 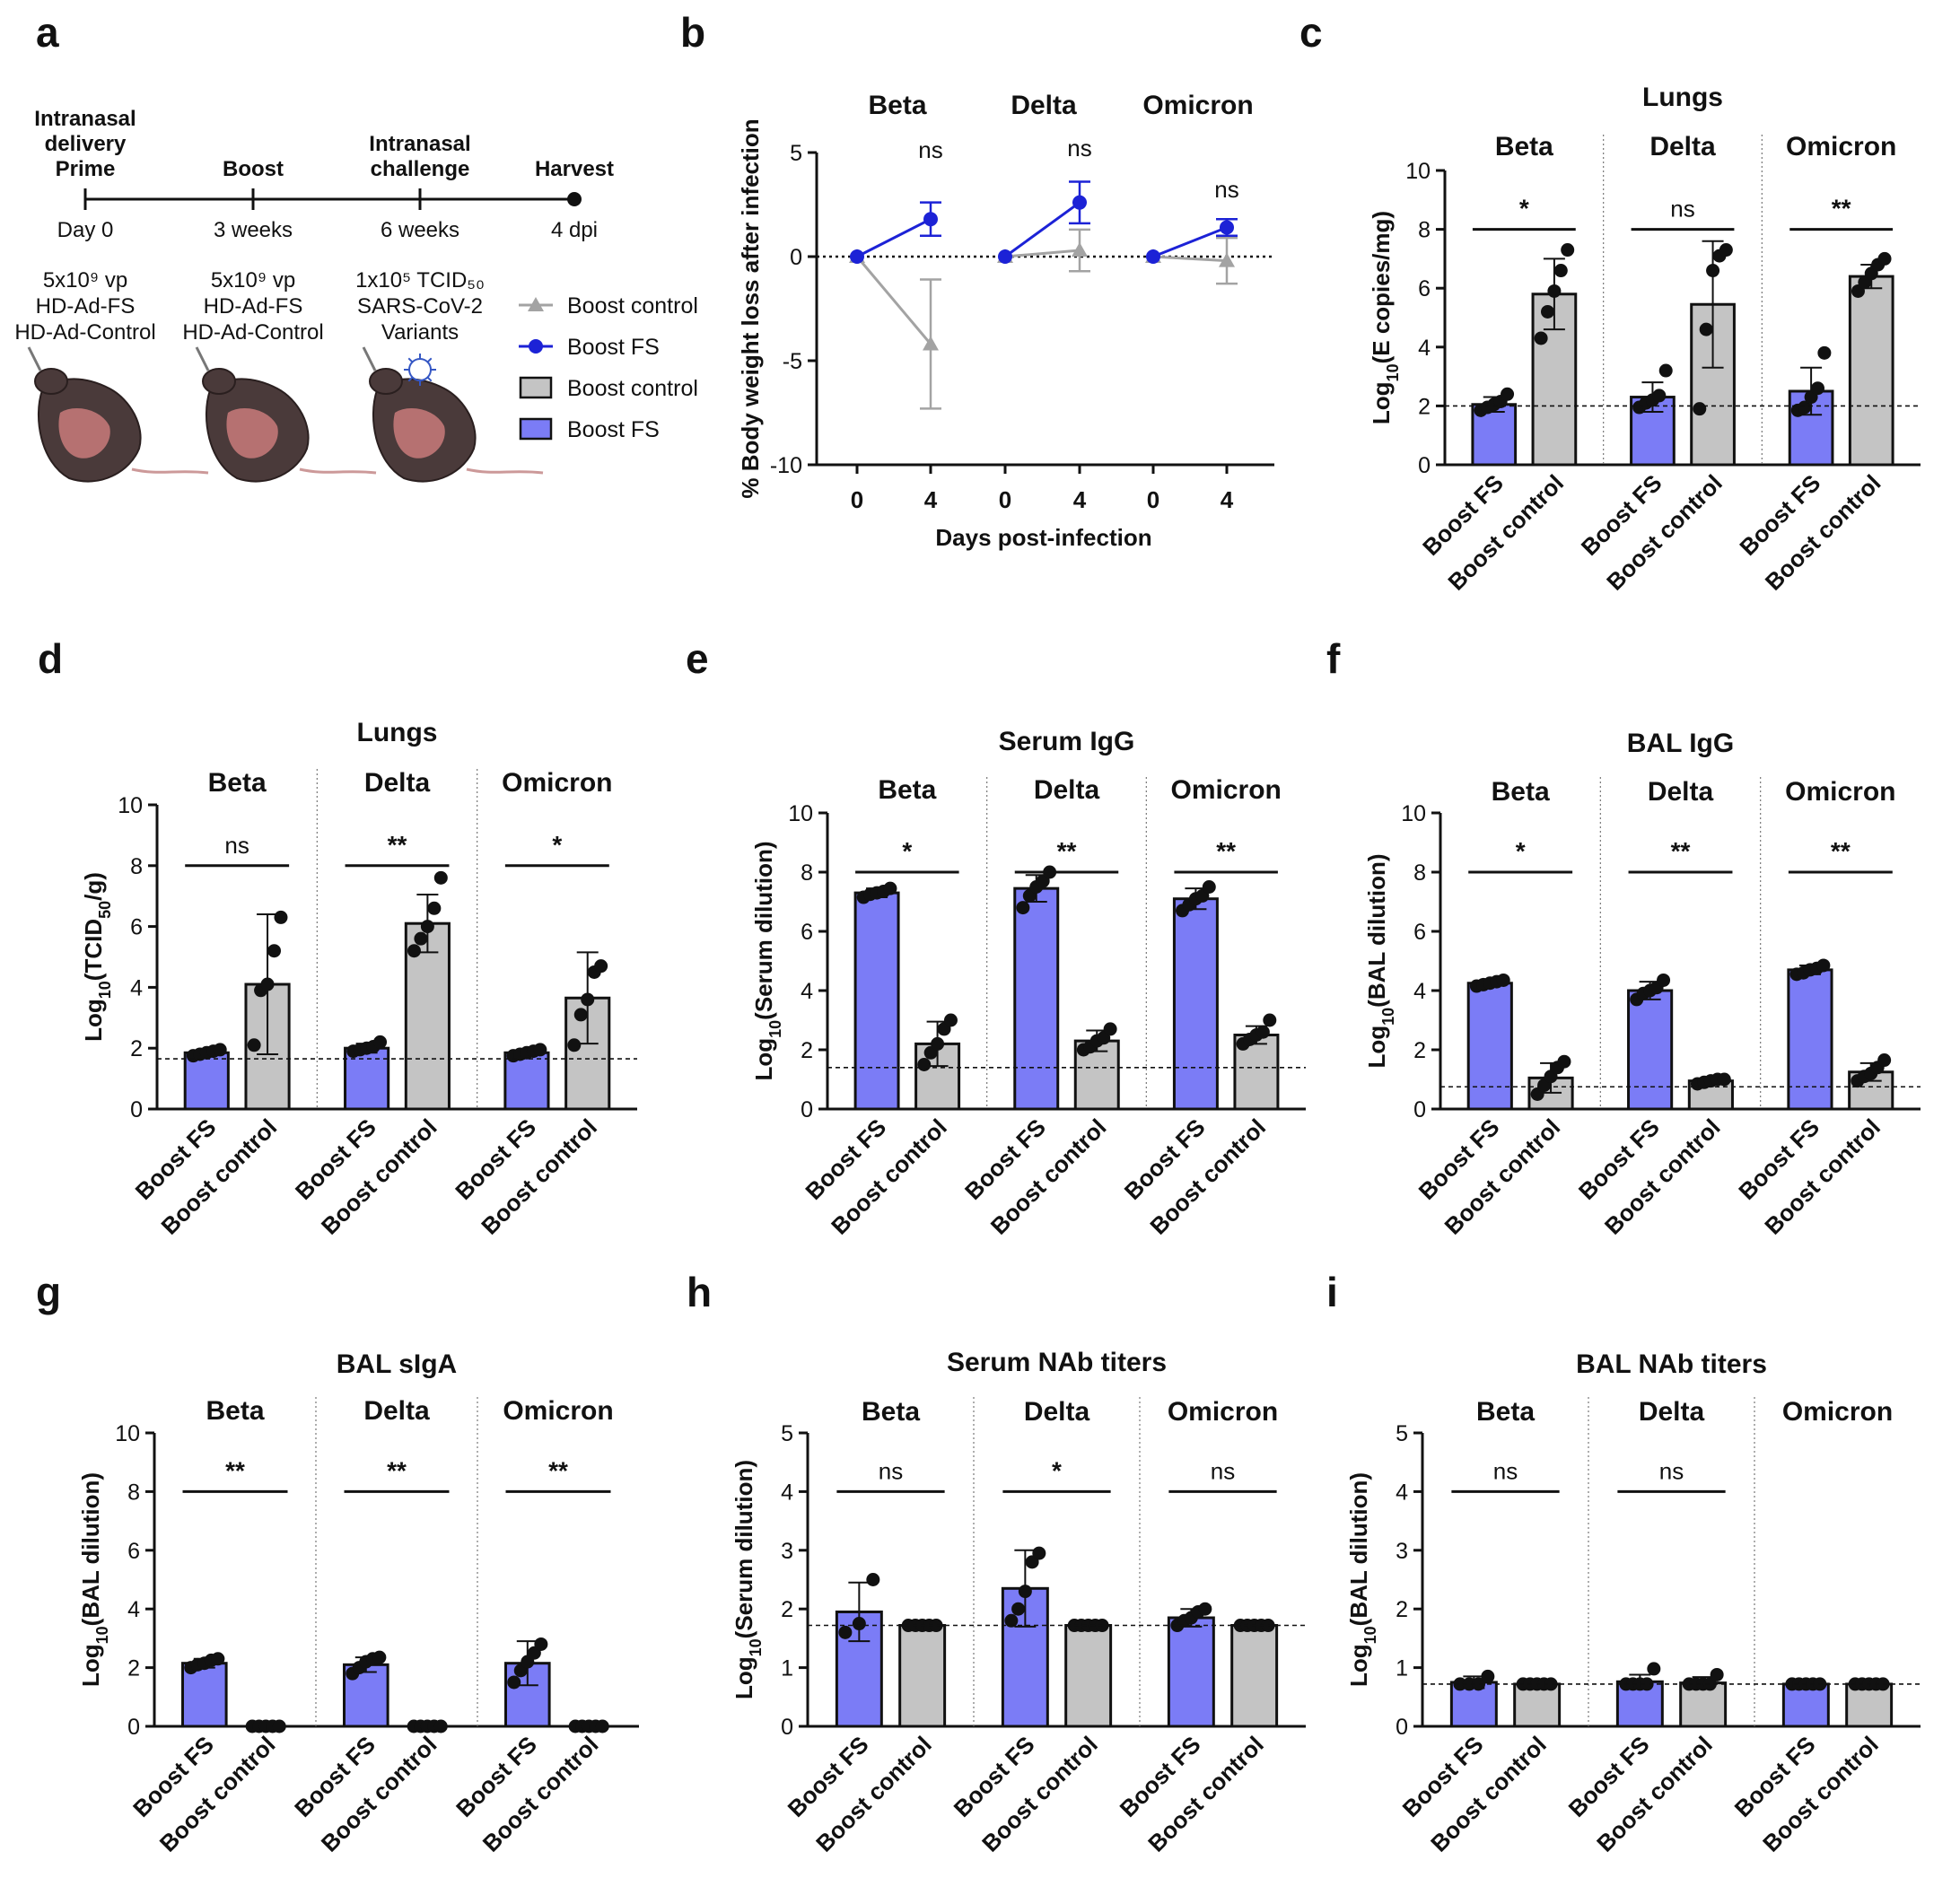 I want to click on y-axis-label: Log10(Serum dilution), so click(x=767, y=960).